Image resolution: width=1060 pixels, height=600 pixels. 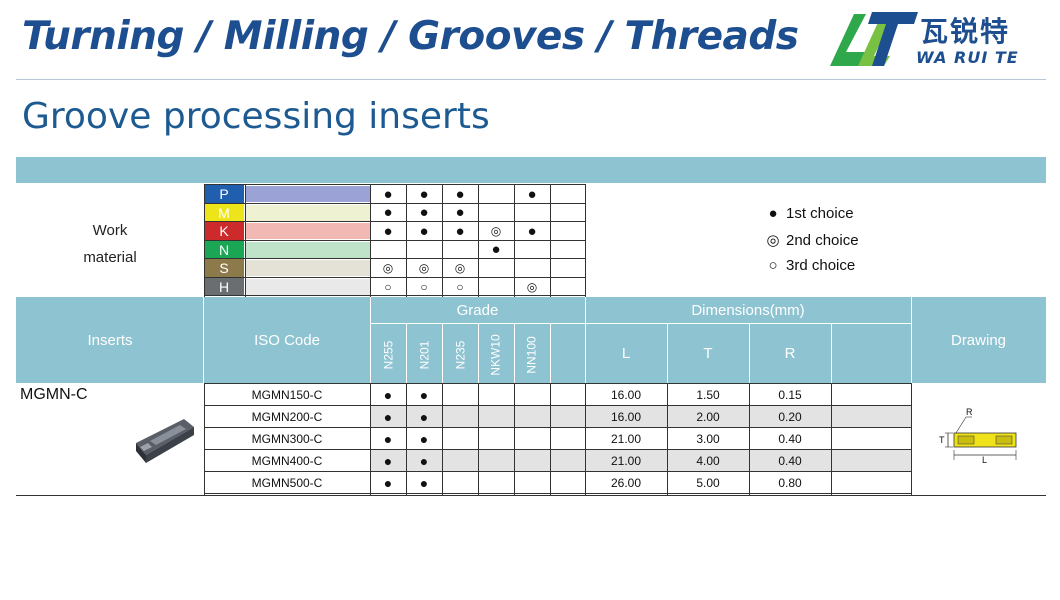 What do you see at coordinates (165, 441) in the screenshot?
I see `insert-image-icon` at bounding box center [165, 441].